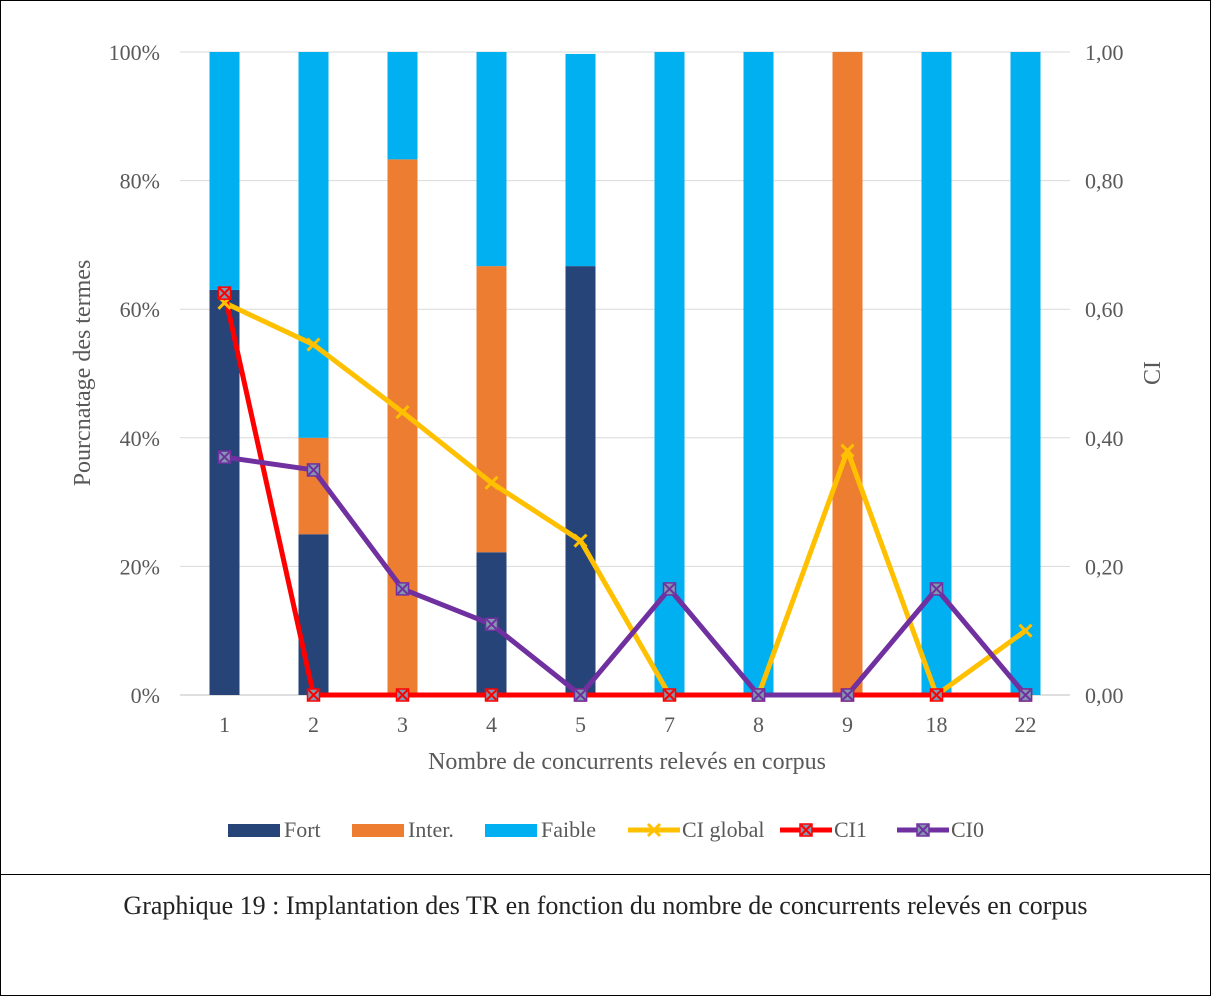 This screenshot has height=996, width=1211. What do you see at coordinates (274, 829) in the screenshot?
I see `legend-item-fort: Fort` at bounding box center [274, 829].